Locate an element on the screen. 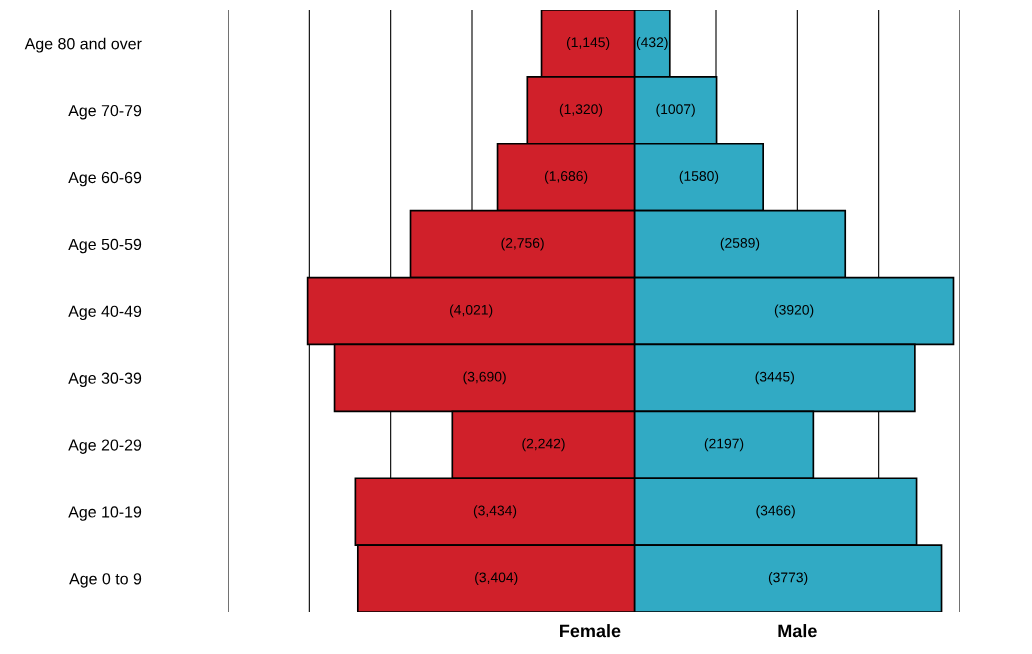 This screenshot has height=654, width=1032. y-tick-label: Age 50-59 is located at coordinates (105, 246).